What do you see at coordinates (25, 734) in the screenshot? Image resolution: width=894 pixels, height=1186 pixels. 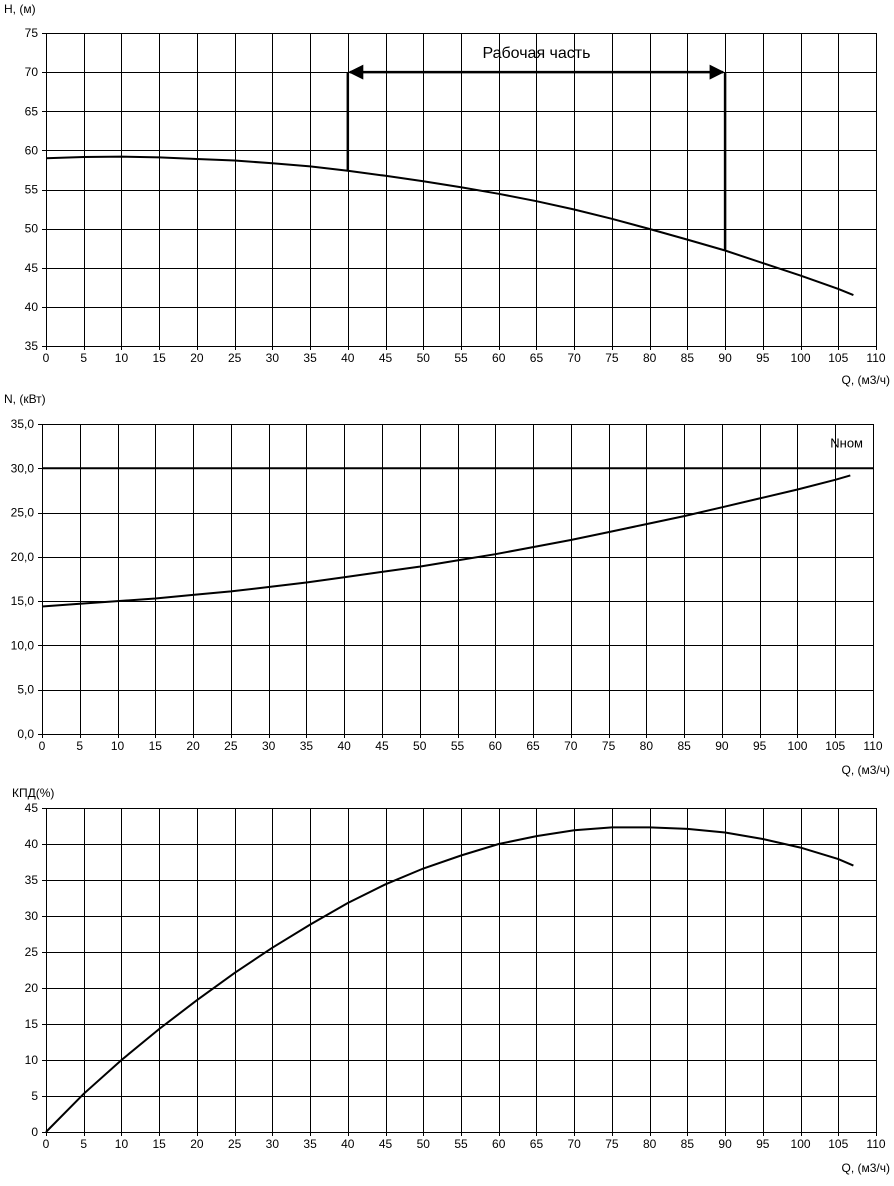 I see `y-tick-label: 0,0` at bounding box center [25, 734].